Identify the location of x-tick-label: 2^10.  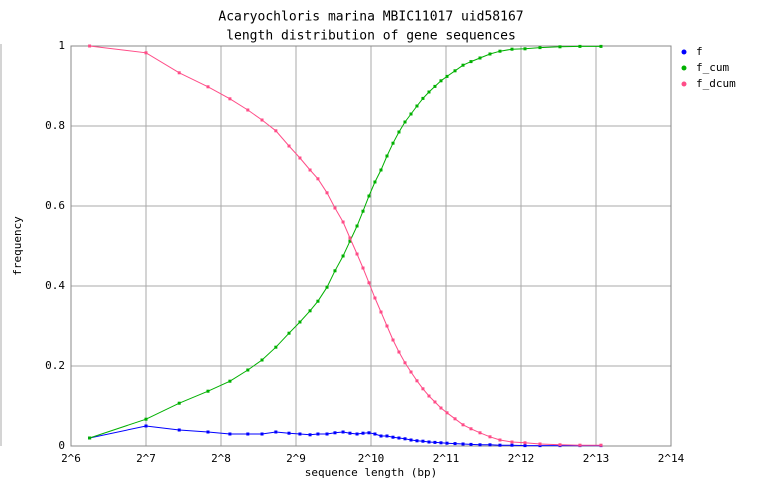
(371, 458).